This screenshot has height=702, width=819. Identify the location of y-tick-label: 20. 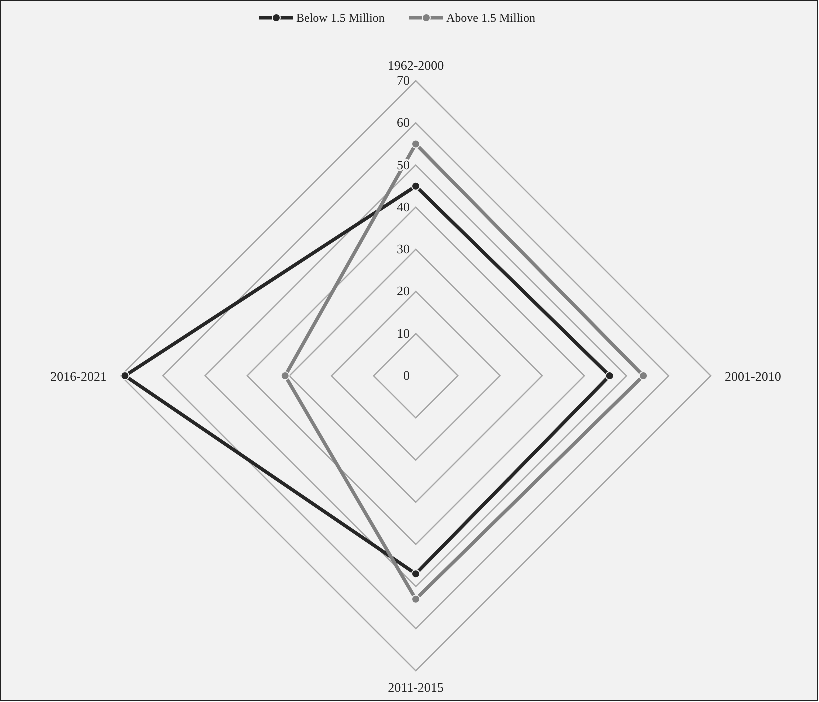
(403, 291).